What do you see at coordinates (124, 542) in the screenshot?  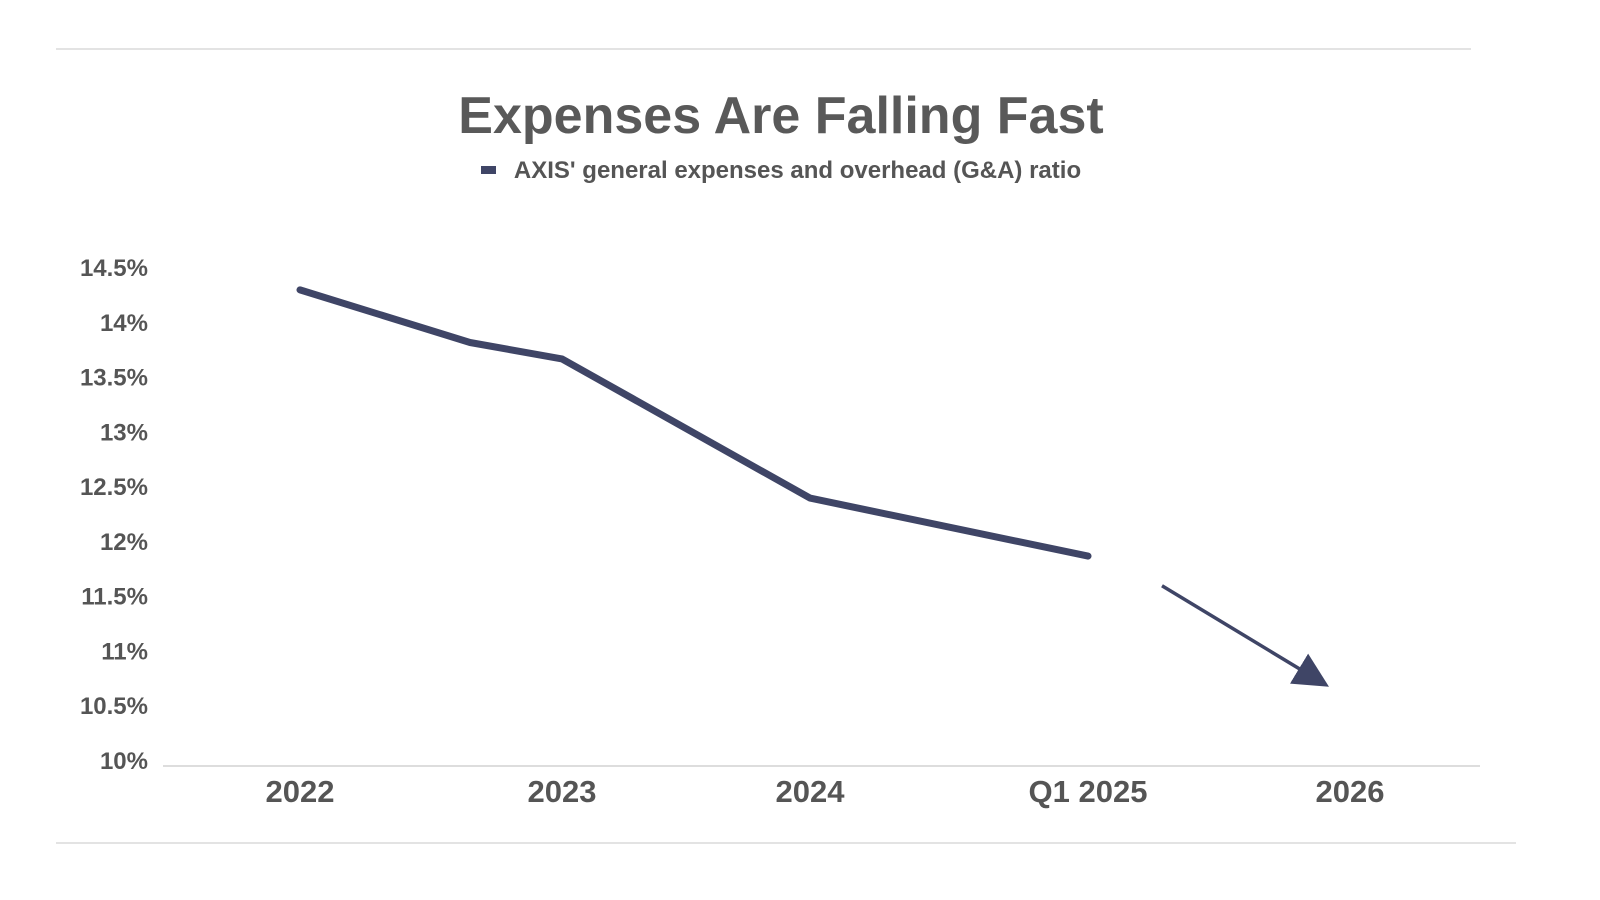 I see `y-tick-label: 12%` at bounding box center [124, 542].